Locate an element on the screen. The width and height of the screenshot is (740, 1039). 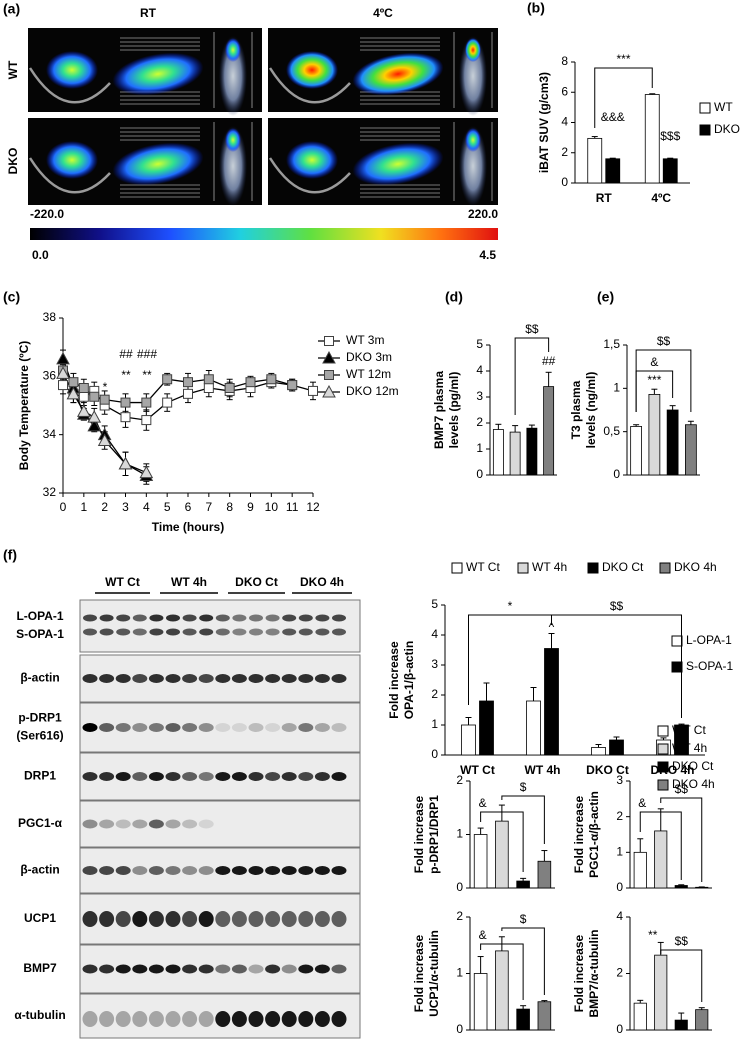
y-tick-label: 8 is located at coordinates (564, 61).